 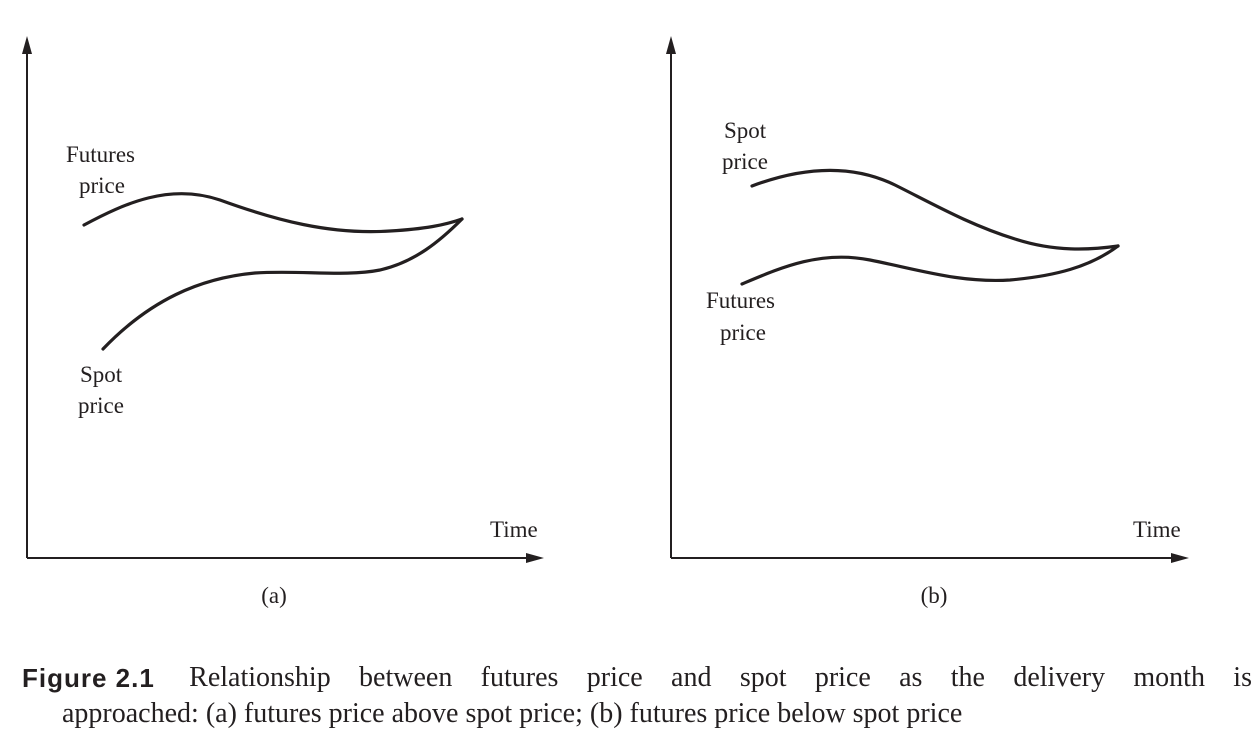 I want to click on caption-word: as, so click(x=911, y=677).